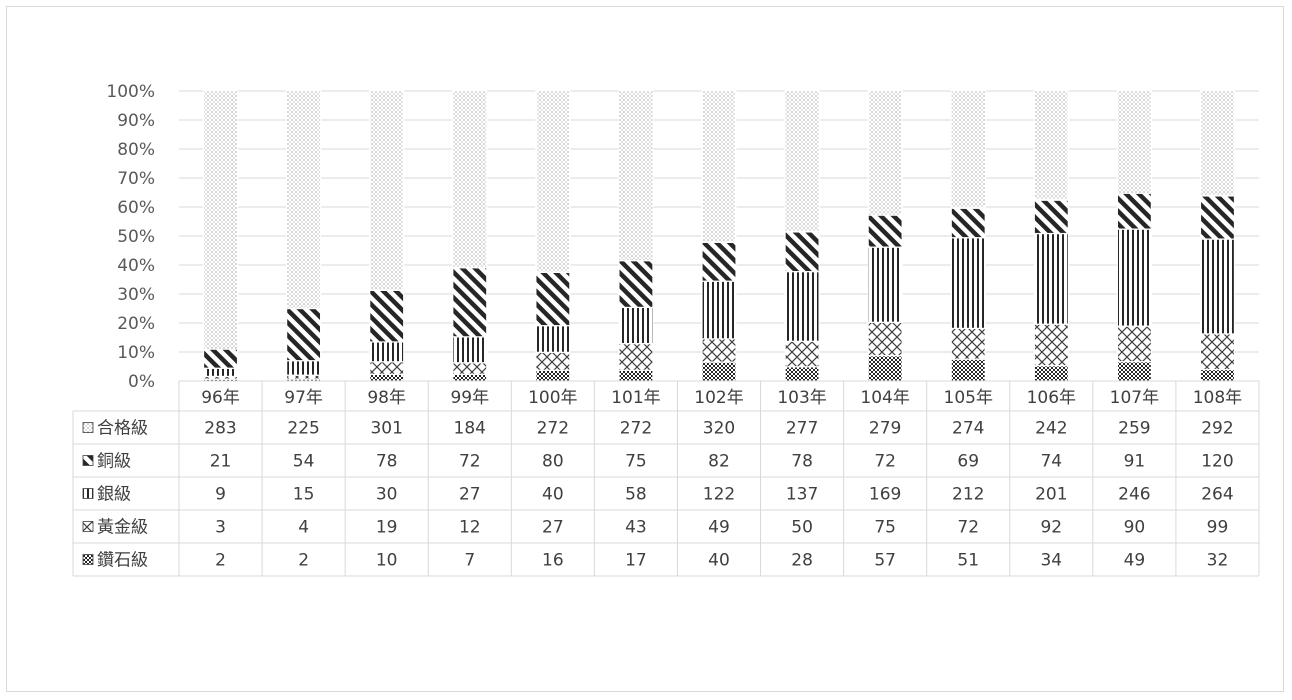 The width and height of the screenshot is (1292, 700). Describe the element at coordinates (1051, 398) in the screenshot. I see `x-tick-label: 106年` at that location.